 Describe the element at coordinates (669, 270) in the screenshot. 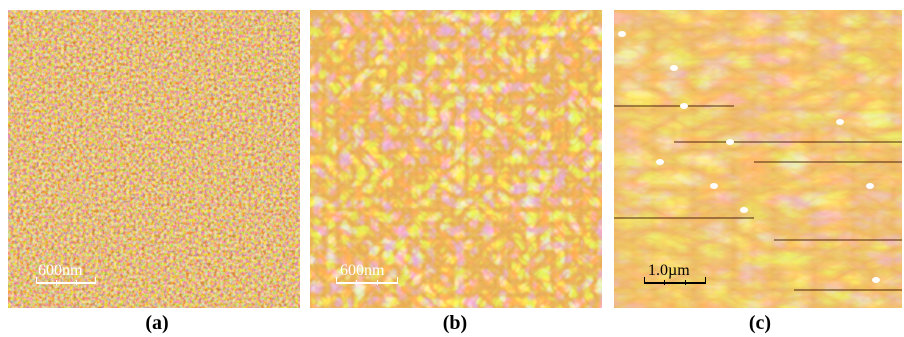

I see `scale-label-c: 1.0µm` at that location.